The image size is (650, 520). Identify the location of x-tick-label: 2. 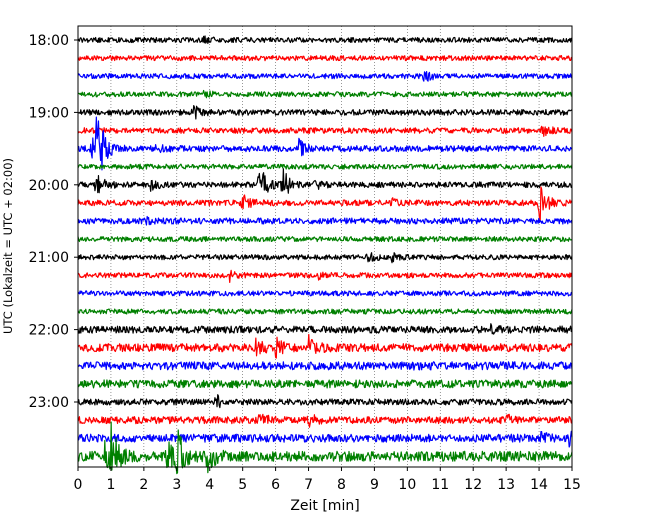
(143, 485).